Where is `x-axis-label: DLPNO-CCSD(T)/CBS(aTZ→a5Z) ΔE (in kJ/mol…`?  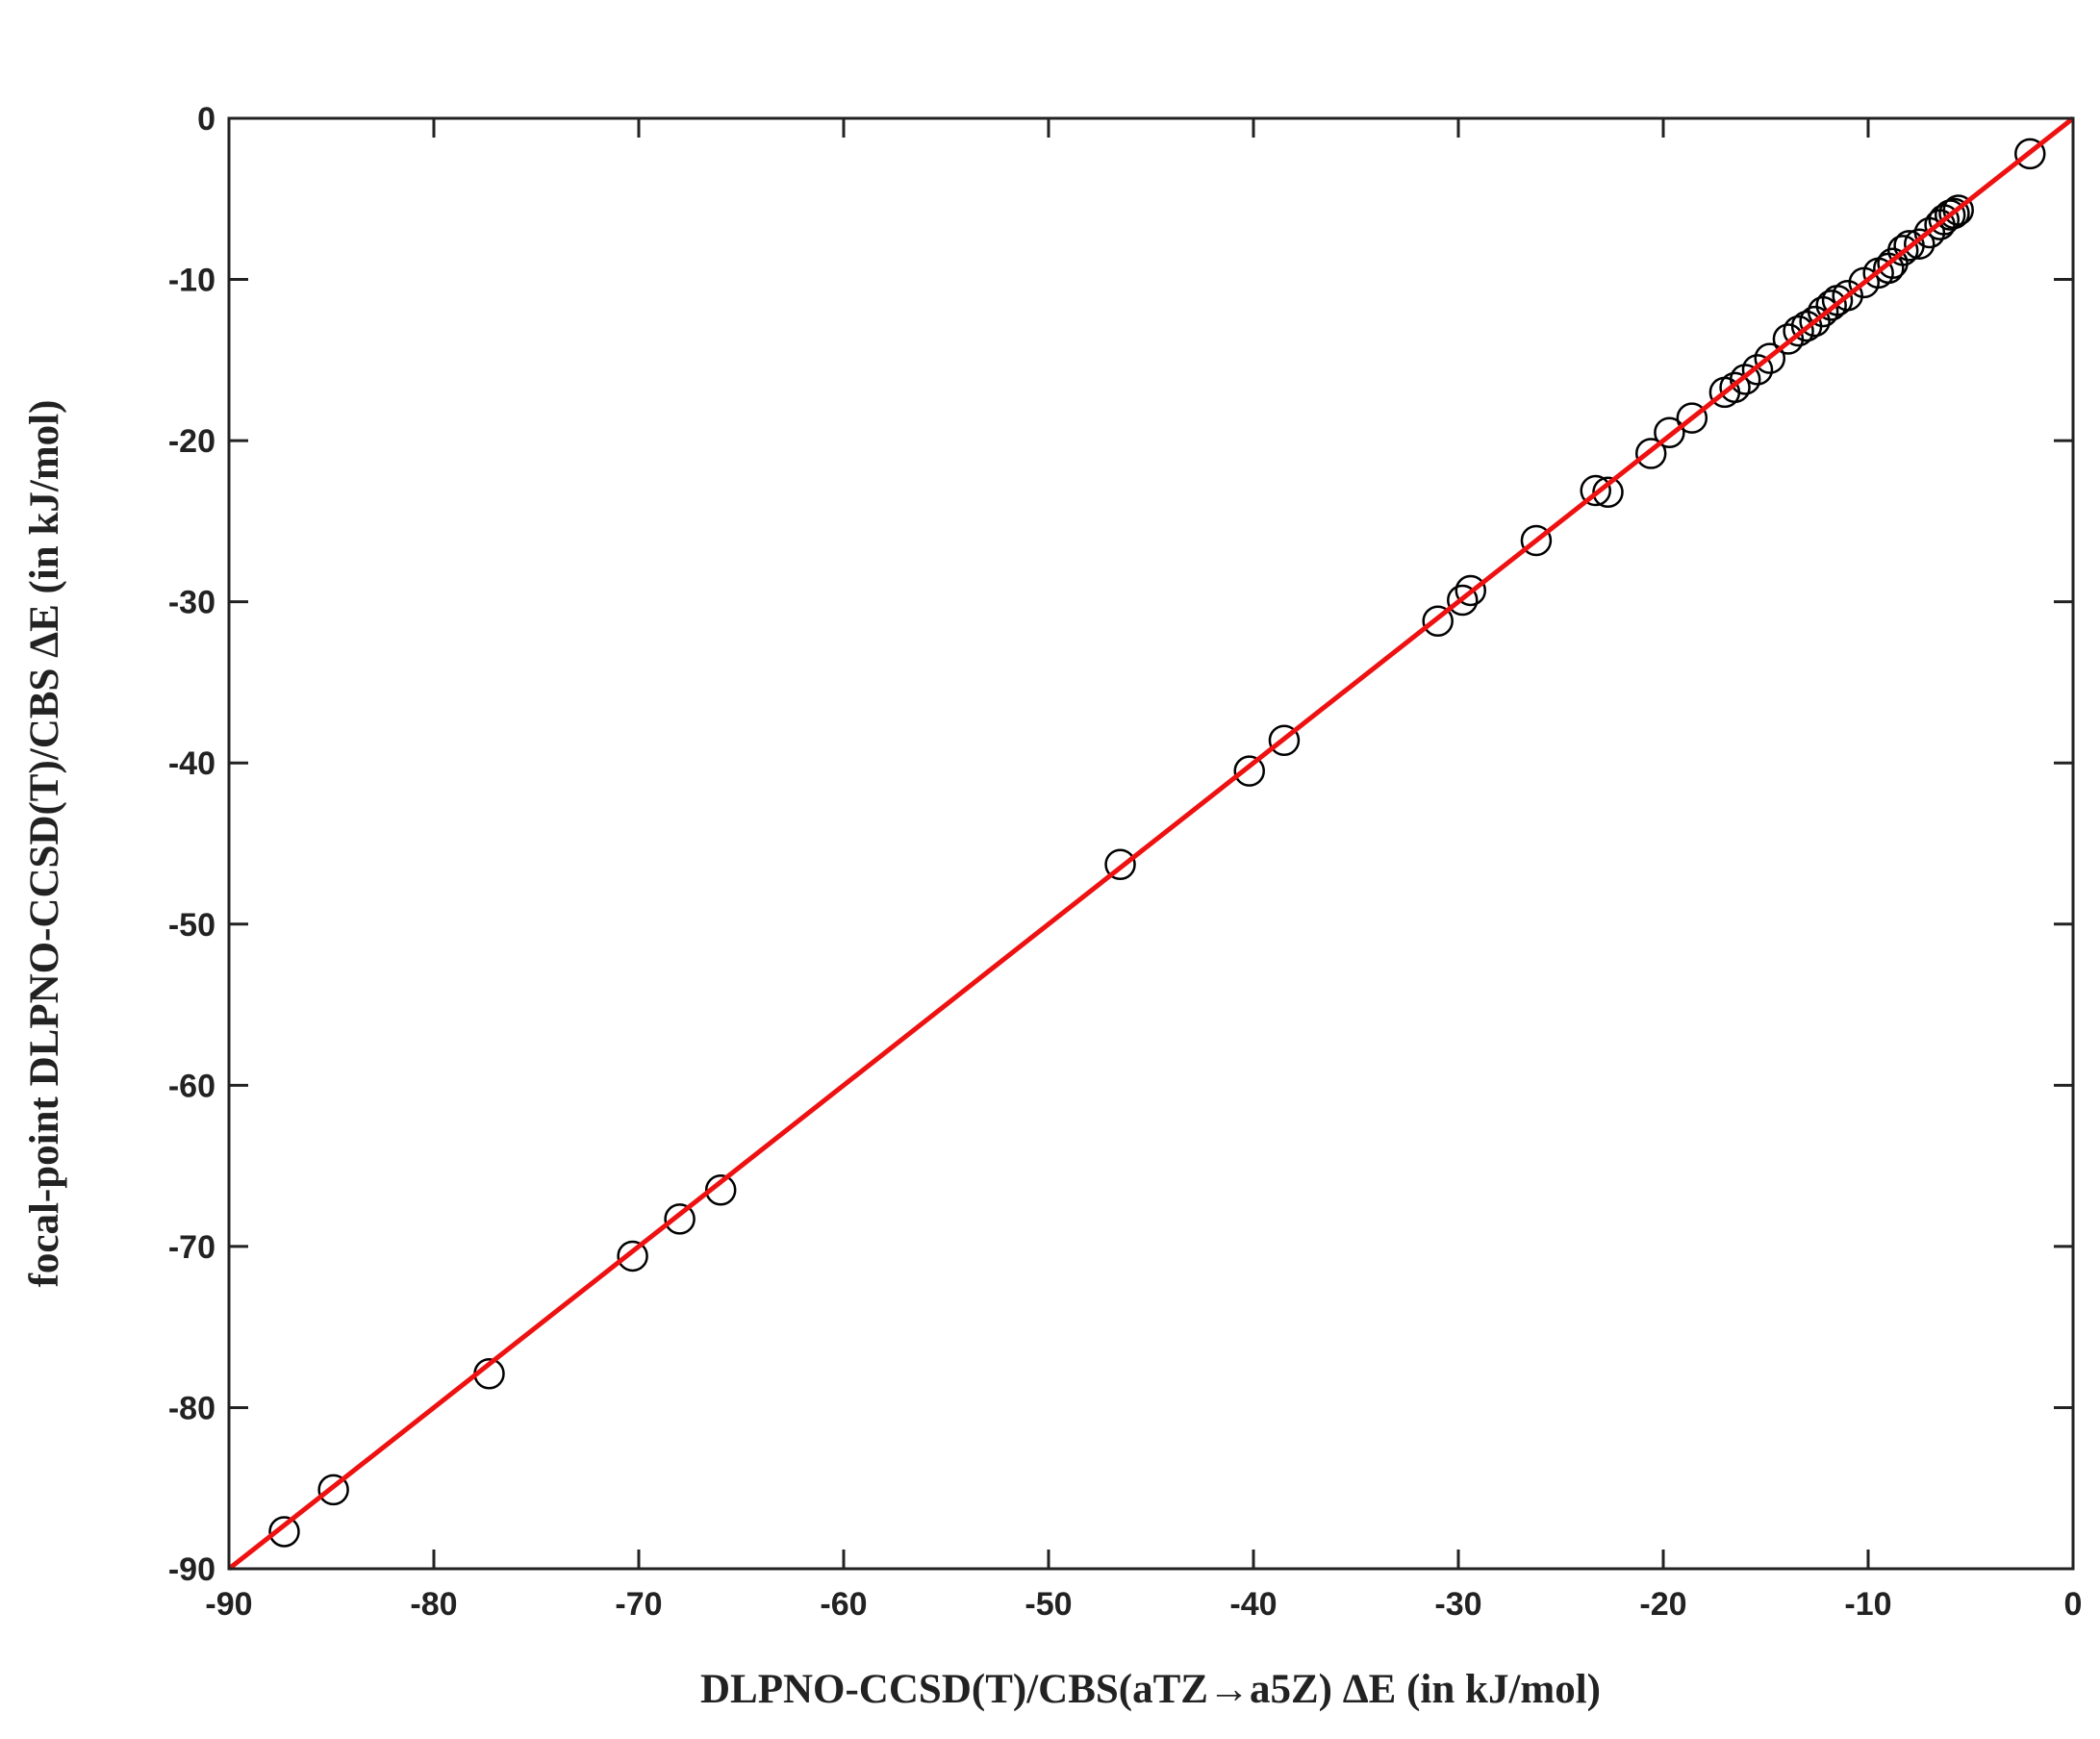
x-axis-label: DLPNO-CCSD(T)/CBS(aTZ→a5Z) ΔE (in kJ/mol… is located at coordinates (1150, 1689).